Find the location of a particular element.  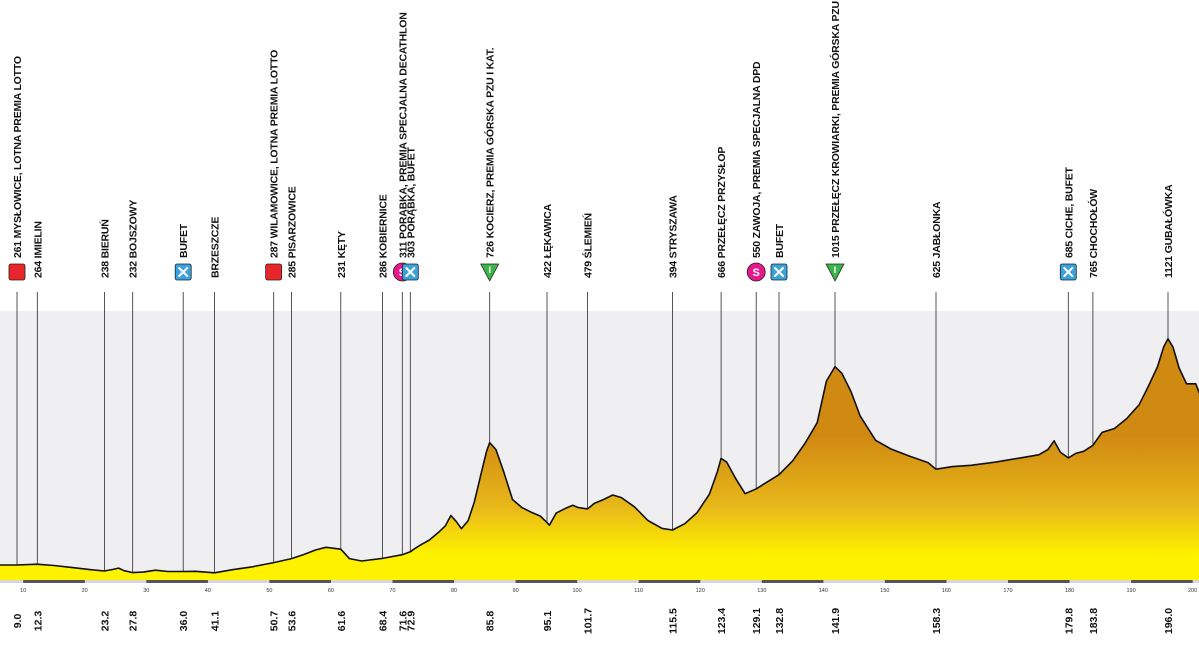

x-tick-label: 200 is located at coordinates (1192, 591).